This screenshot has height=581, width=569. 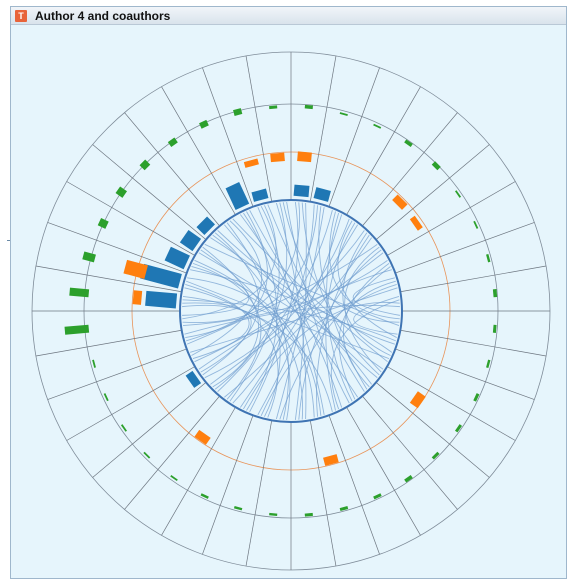 What do you see at coordinates (288, 16) in the screenshot?
I see `window-titlebar: T Author 4 and coauthors` at bounding box center [288, 16].